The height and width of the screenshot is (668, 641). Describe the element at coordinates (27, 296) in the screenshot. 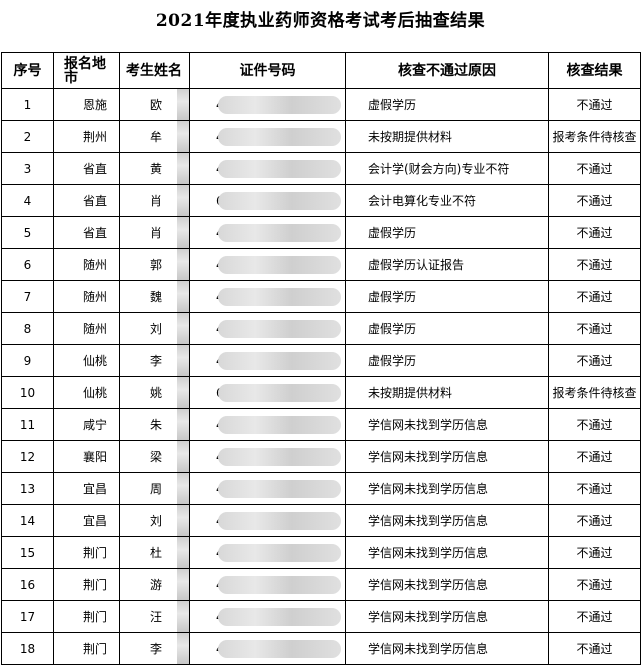

I see `row-number: 7` at that location.